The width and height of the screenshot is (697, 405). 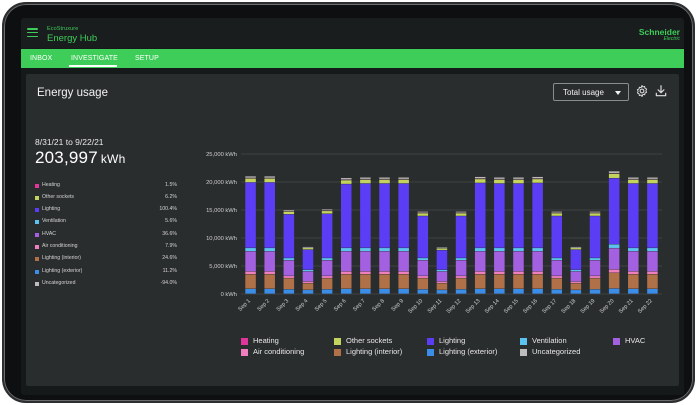 What do you see at coordinates (549, 306) in the screenshot?
I see `x-tick-label: Sep 17` at bounding box center [549, 306].